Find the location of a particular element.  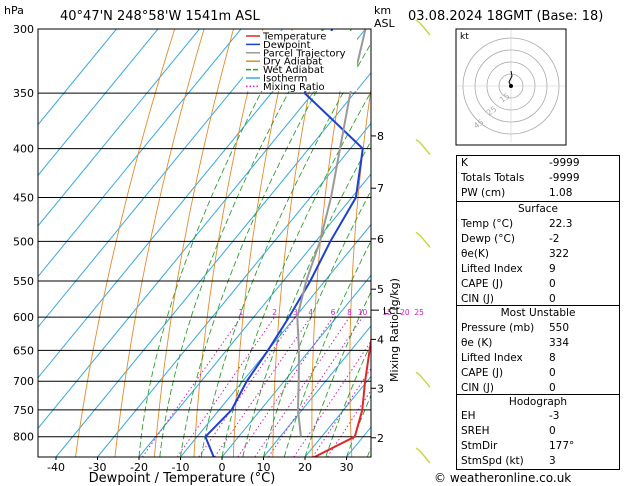

legend-label: Parcel Trajectory is located at coordinates (304, 53).